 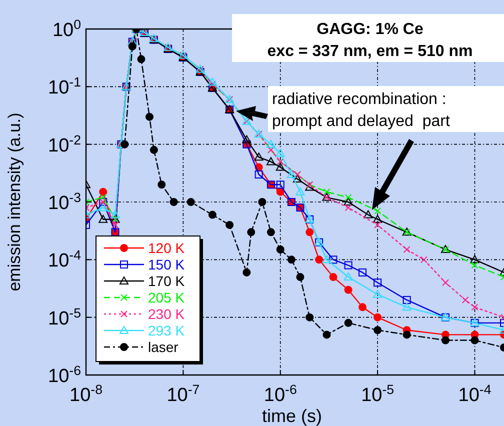 I want to click on x-tick-label: 10$^{-4}$, so click(x=475, y=394).